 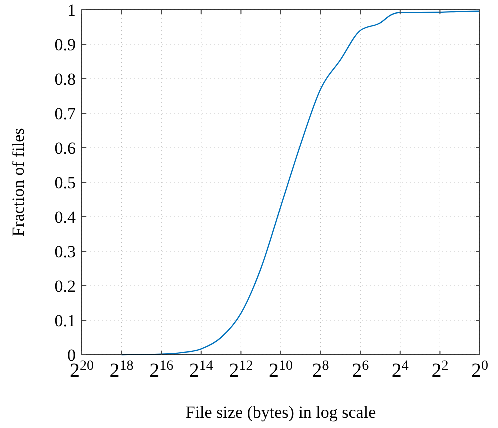 What do you see at coordinates (241, 370) in the screenshot?
I see `x-tick-label: 2$^{12}$` at bounding box center [241, 370].